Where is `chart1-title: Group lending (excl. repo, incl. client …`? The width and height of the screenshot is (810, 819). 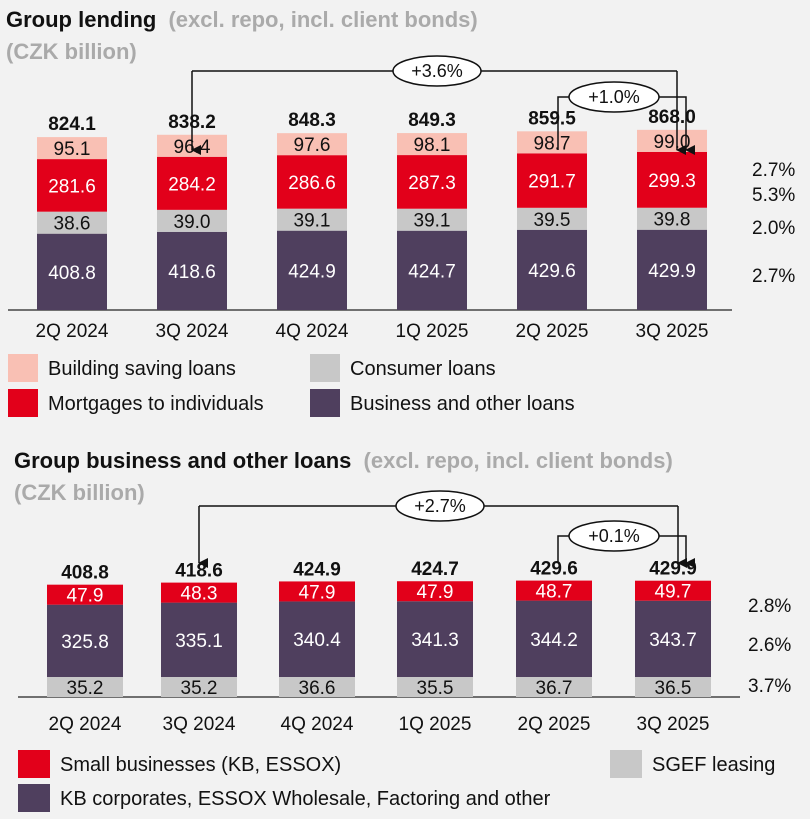
chart1-title: Group lending (excl. repo, incl. client … is located at coordinates (242, 19).